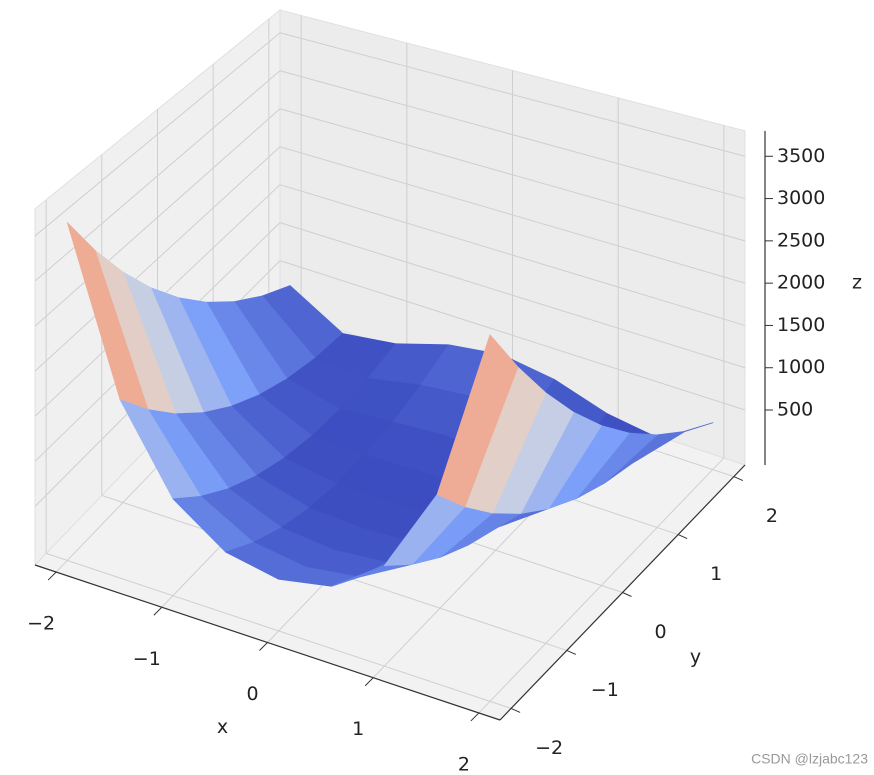 The image size is (874, 775). Describe the element at coordinates (801, 156) in the screenshot. I see `z-tick-label: 3500` at that location.